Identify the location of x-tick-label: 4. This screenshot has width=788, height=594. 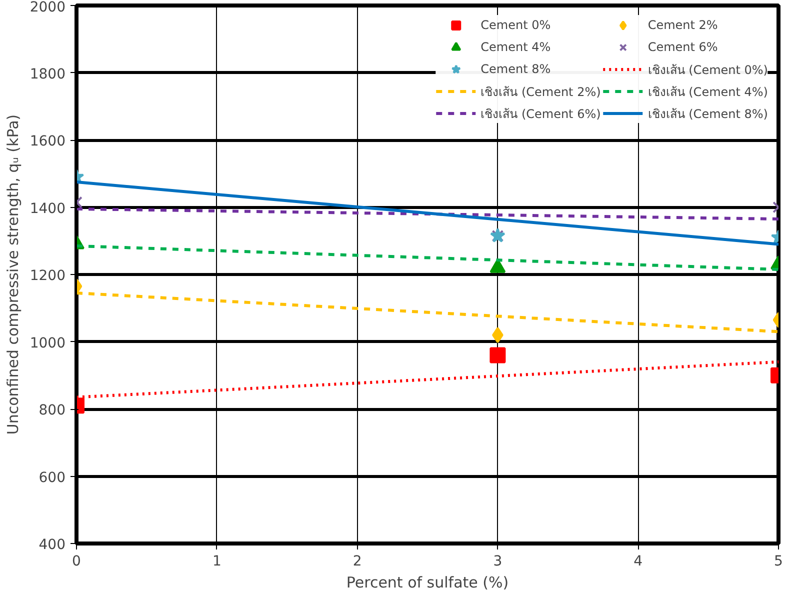
(638, 562).